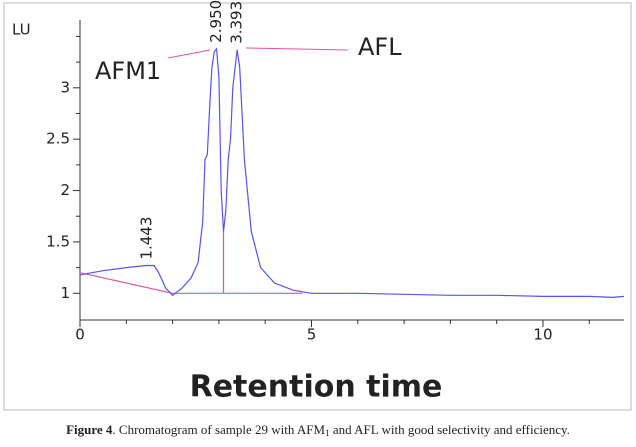  What do you see at coordinates (312, 335) in the screenshot?
I see `x-tick-label: 5` at bounding box center [312, 335].